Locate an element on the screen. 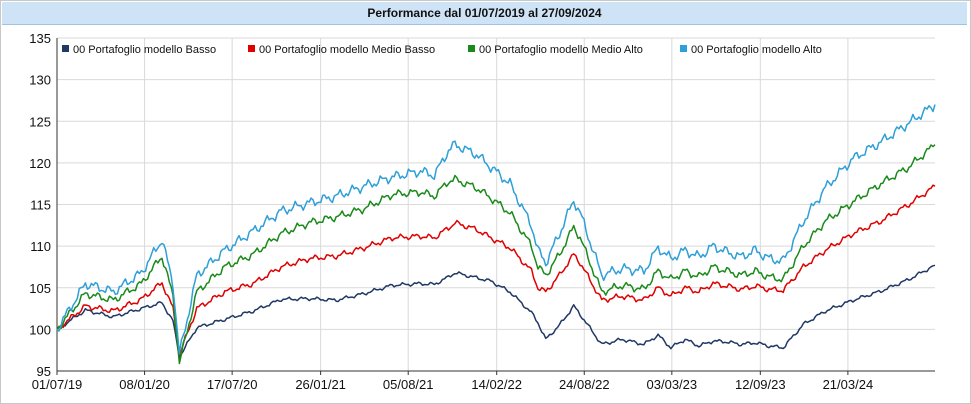 This screenshot has width=971, height=404. legend-label: 00 Portafoglio modello Medio Alto is located at coordinates (561, 50).